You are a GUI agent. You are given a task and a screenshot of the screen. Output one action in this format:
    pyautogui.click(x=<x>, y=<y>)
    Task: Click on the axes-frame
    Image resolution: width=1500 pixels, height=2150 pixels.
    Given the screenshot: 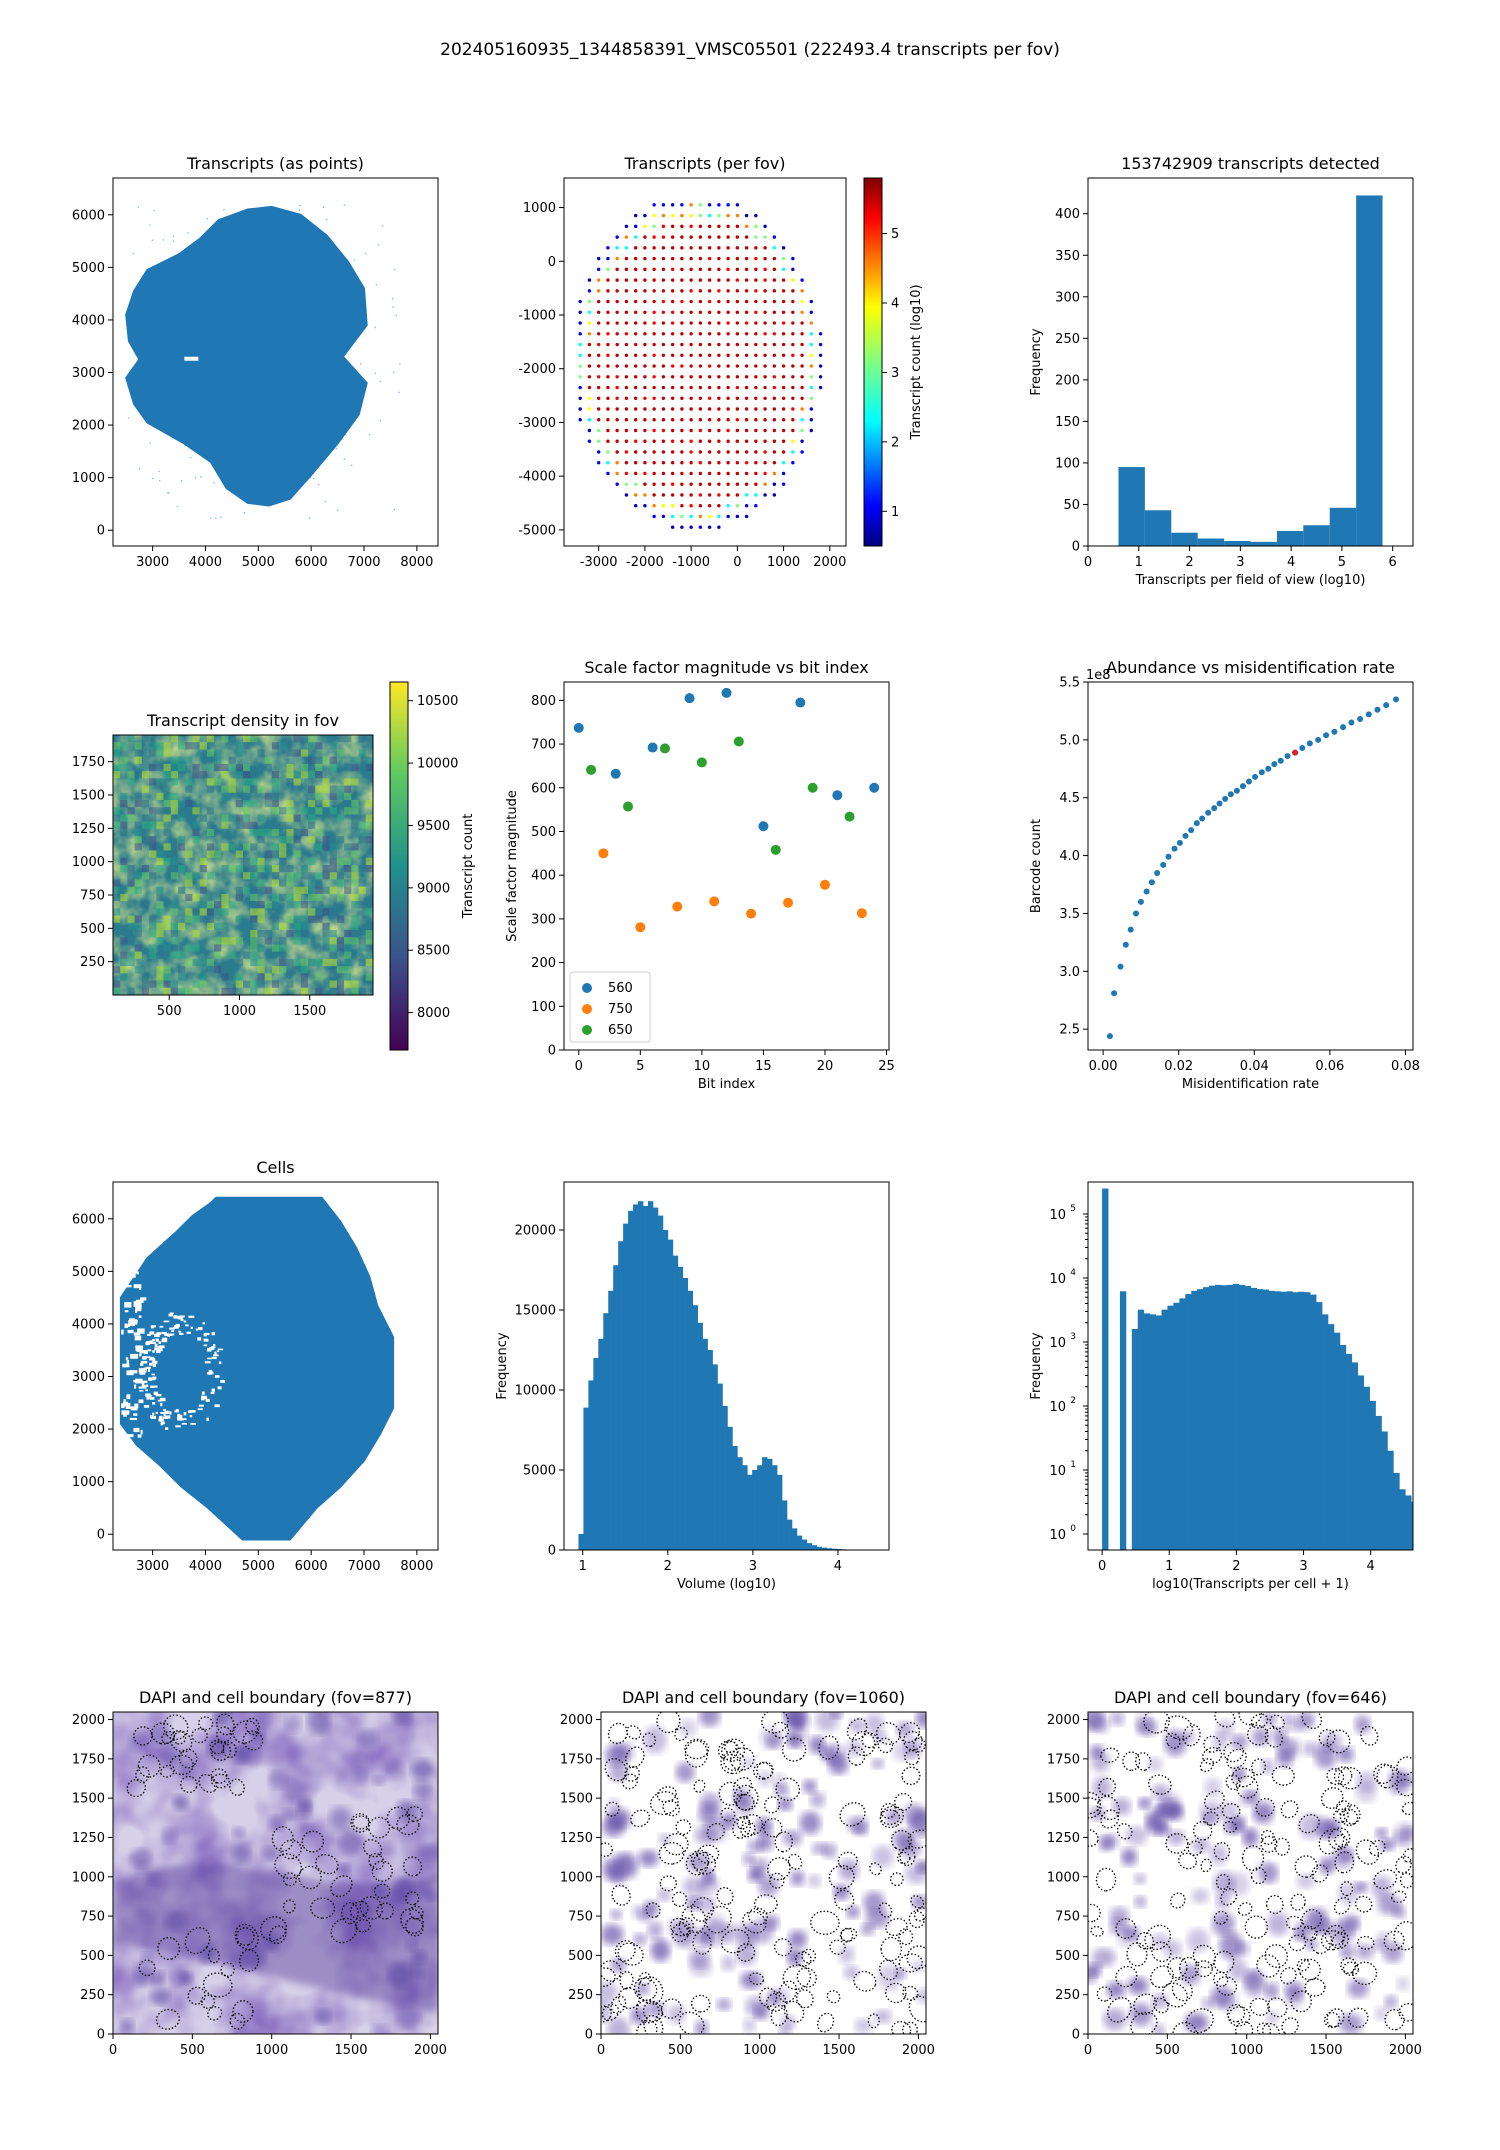 What is the action you would take?
    pyautogui.click(x=275, y=1873)
    